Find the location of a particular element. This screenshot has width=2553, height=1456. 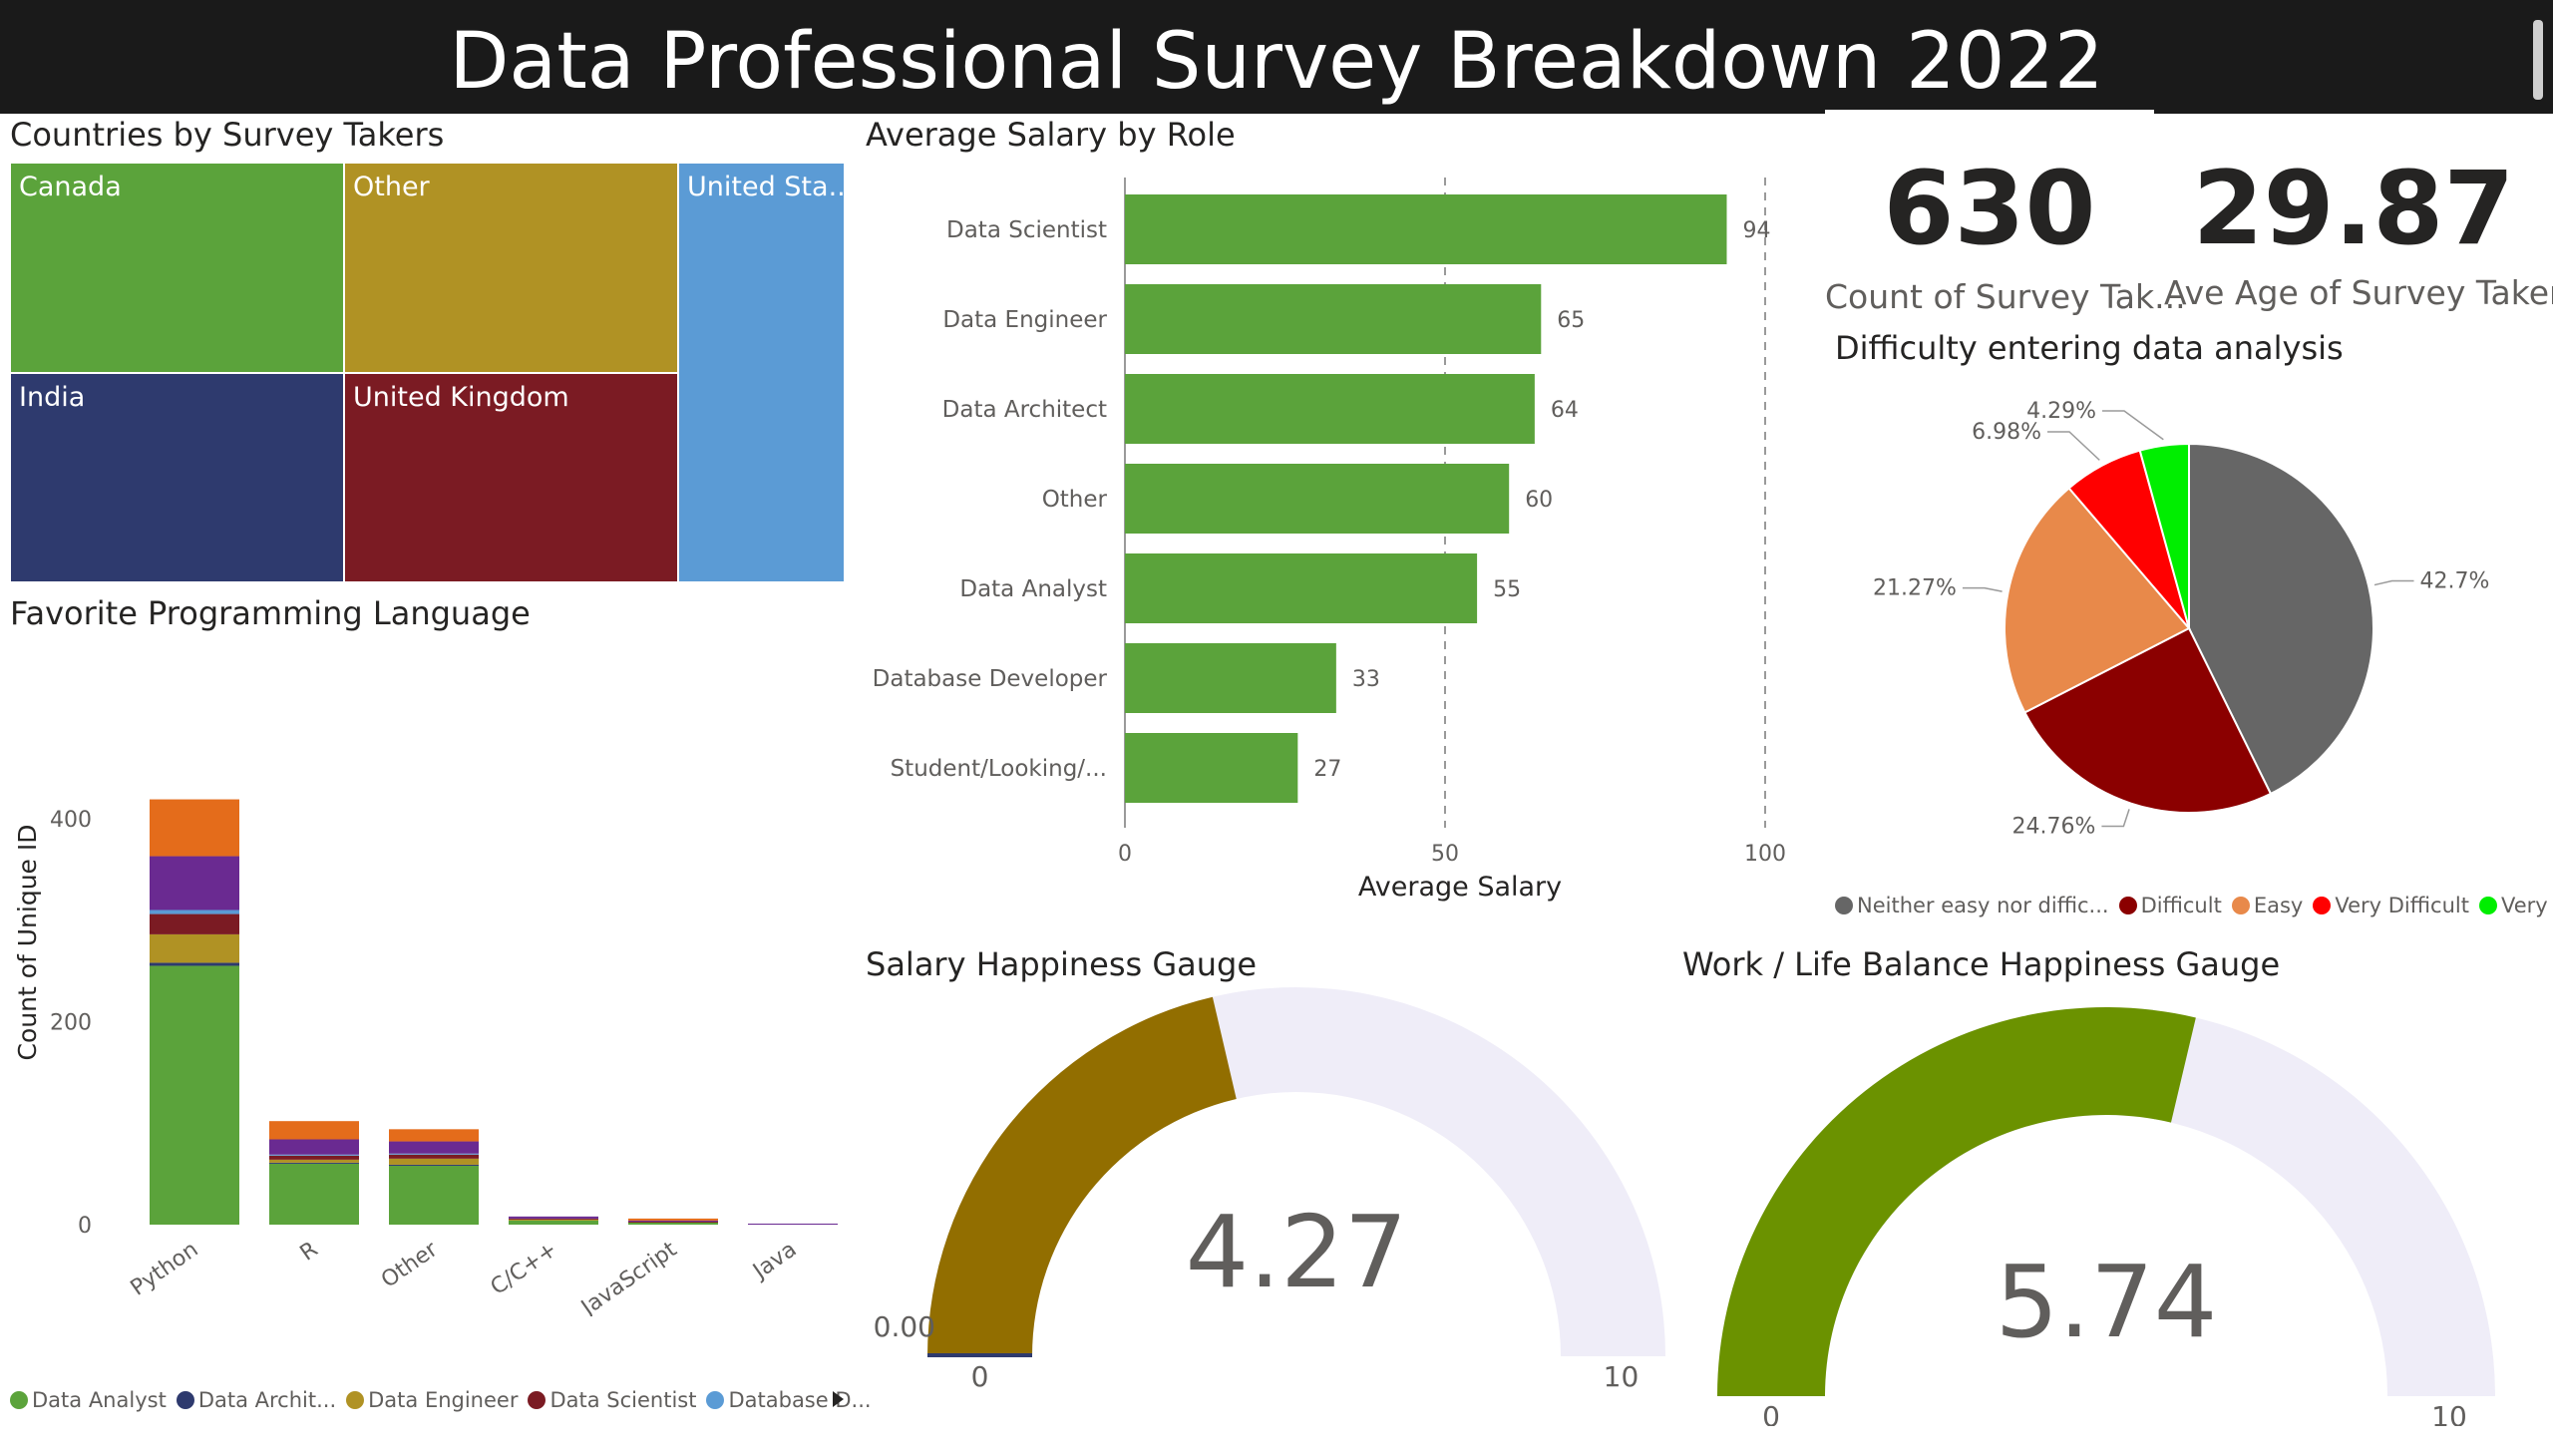

bar-data-label: 65 is located at coordinates (1571, 320).